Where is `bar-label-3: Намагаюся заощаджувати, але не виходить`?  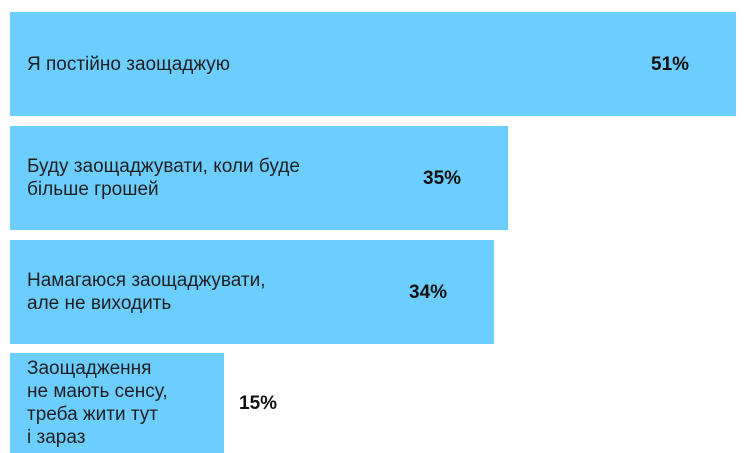
bar-label-3: Намагаюся заощаджувати, але не виходить is located at coordinates (146, 292).